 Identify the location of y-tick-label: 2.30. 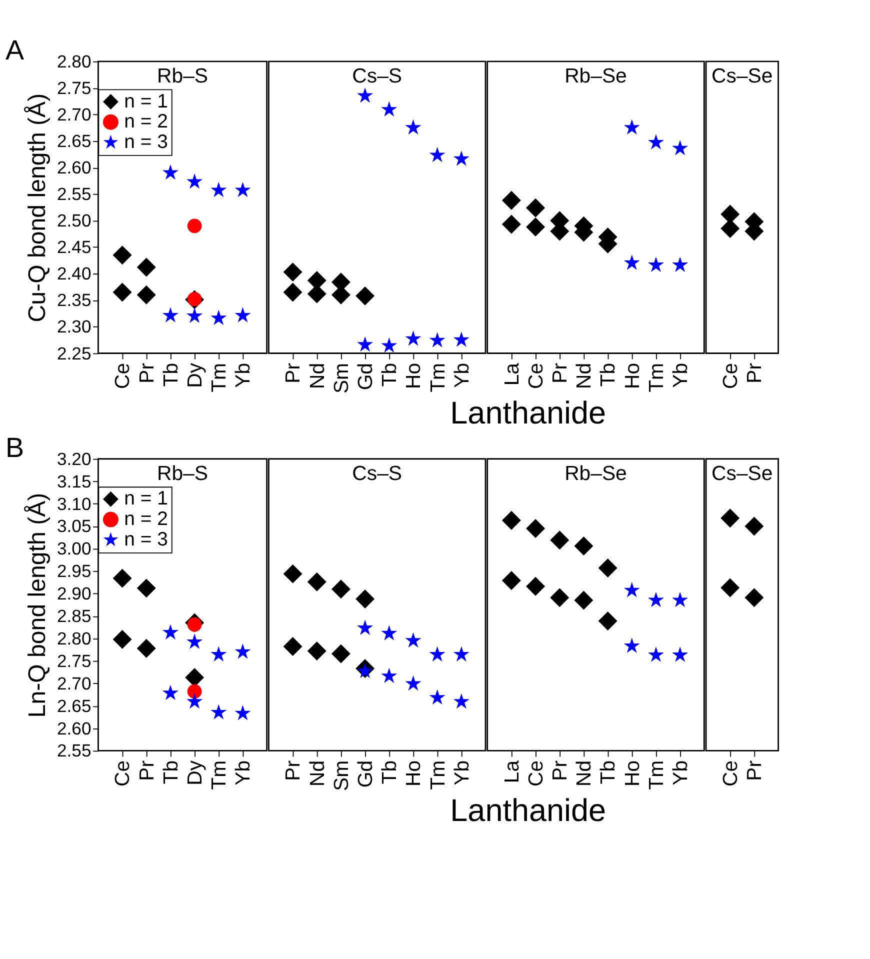
(74, 326).